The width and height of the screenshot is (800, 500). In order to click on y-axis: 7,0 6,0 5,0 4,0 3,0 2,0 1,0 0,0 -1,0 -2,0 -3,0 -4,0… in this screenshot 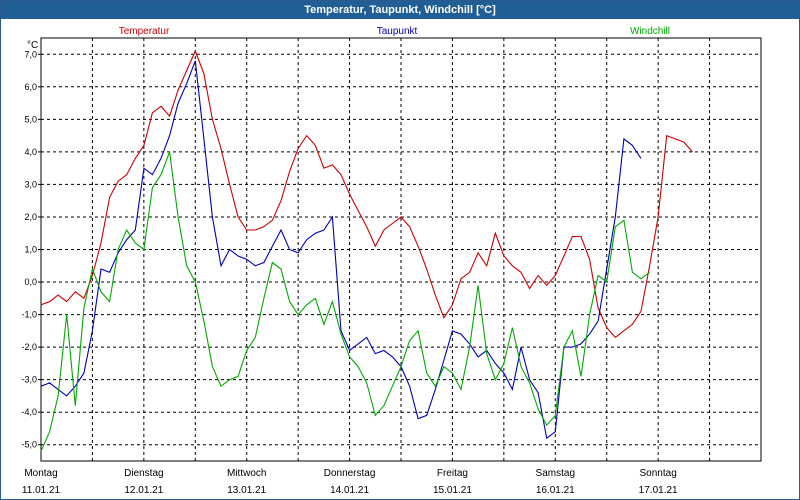, I will do `click(31, 249)`.